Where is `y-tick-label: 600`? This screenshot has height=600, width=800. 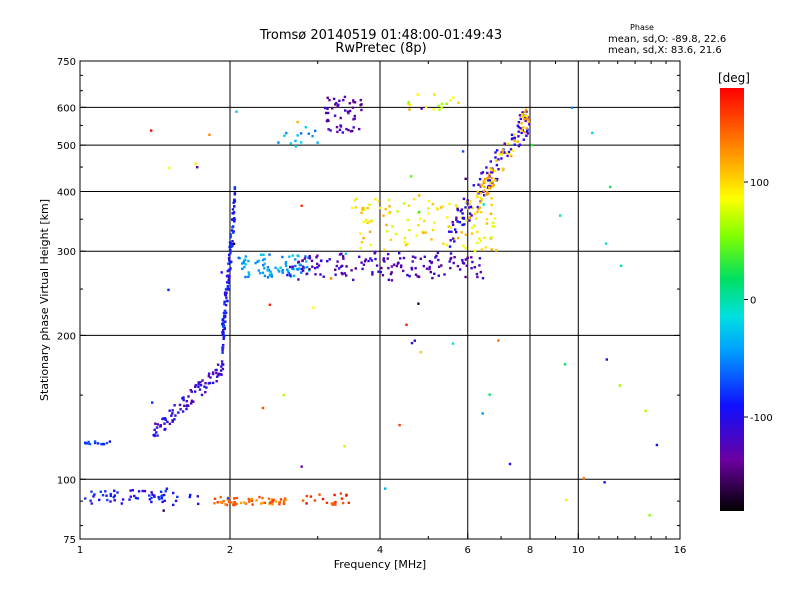 y-tick-label: 600 is located at coordinates (66, 108).